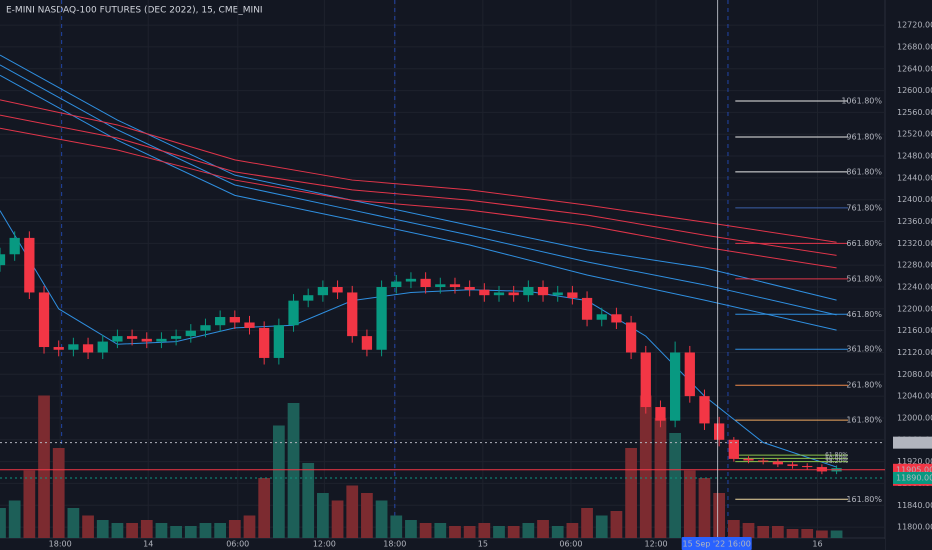  Describe the element at coordinates (914, 243) in the screenshot. I see `y-tick-label: 12320.00` at that location.